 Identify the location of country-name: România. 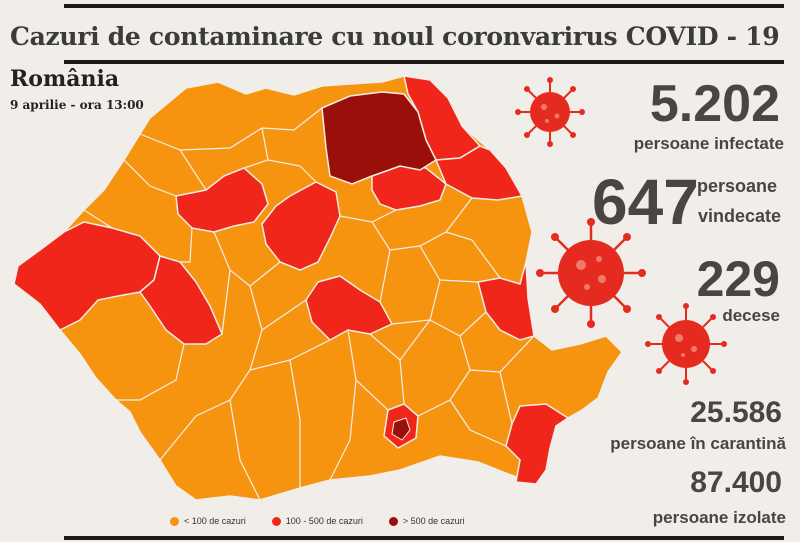
(65, 79).